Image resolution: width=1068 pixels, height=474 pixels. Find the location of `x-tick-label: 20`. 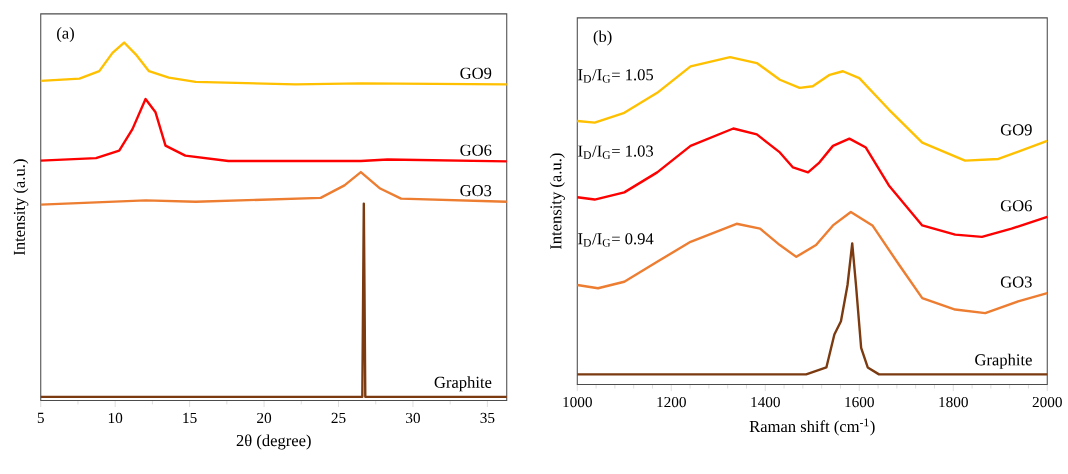

x-tick-label: 20 is located at coordinates (264, 418).